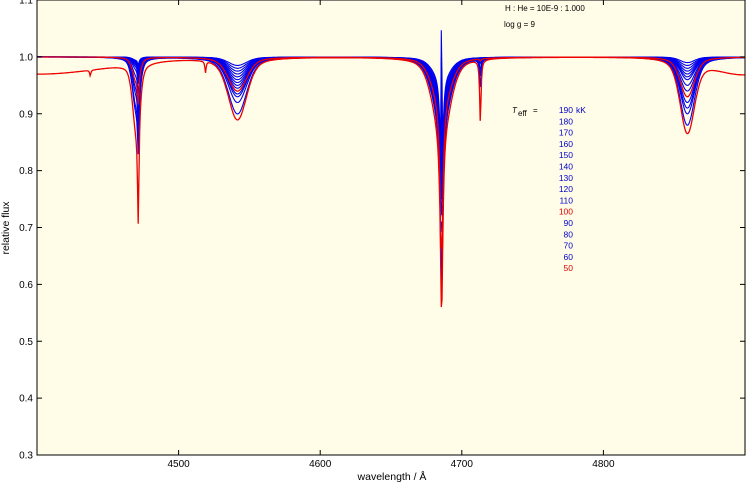  What do you see at coordinates (26, 228) in the screenshot?
I see `y-tick-label: 0.7` at bounding box center [26, 228].